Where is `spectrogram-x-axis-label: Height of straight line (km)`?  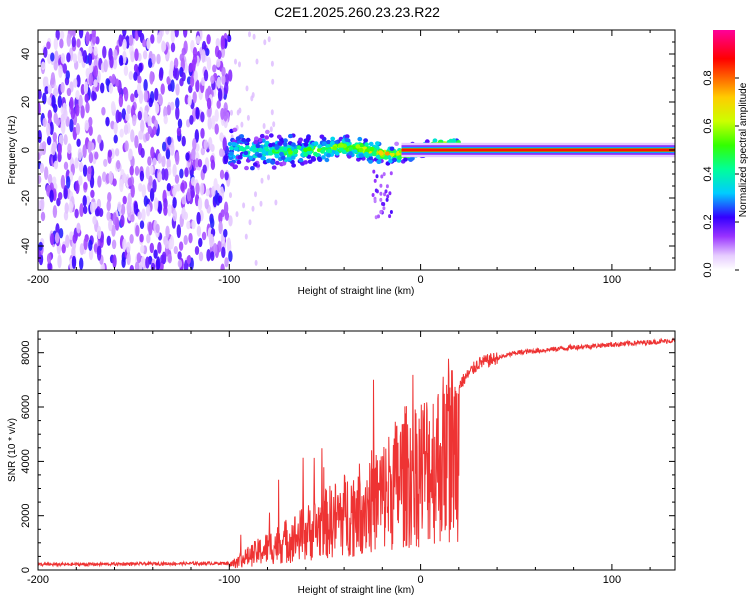
spectrogram-x-axis-label: Height of straight line (km) is located at coordinates (356, 291).